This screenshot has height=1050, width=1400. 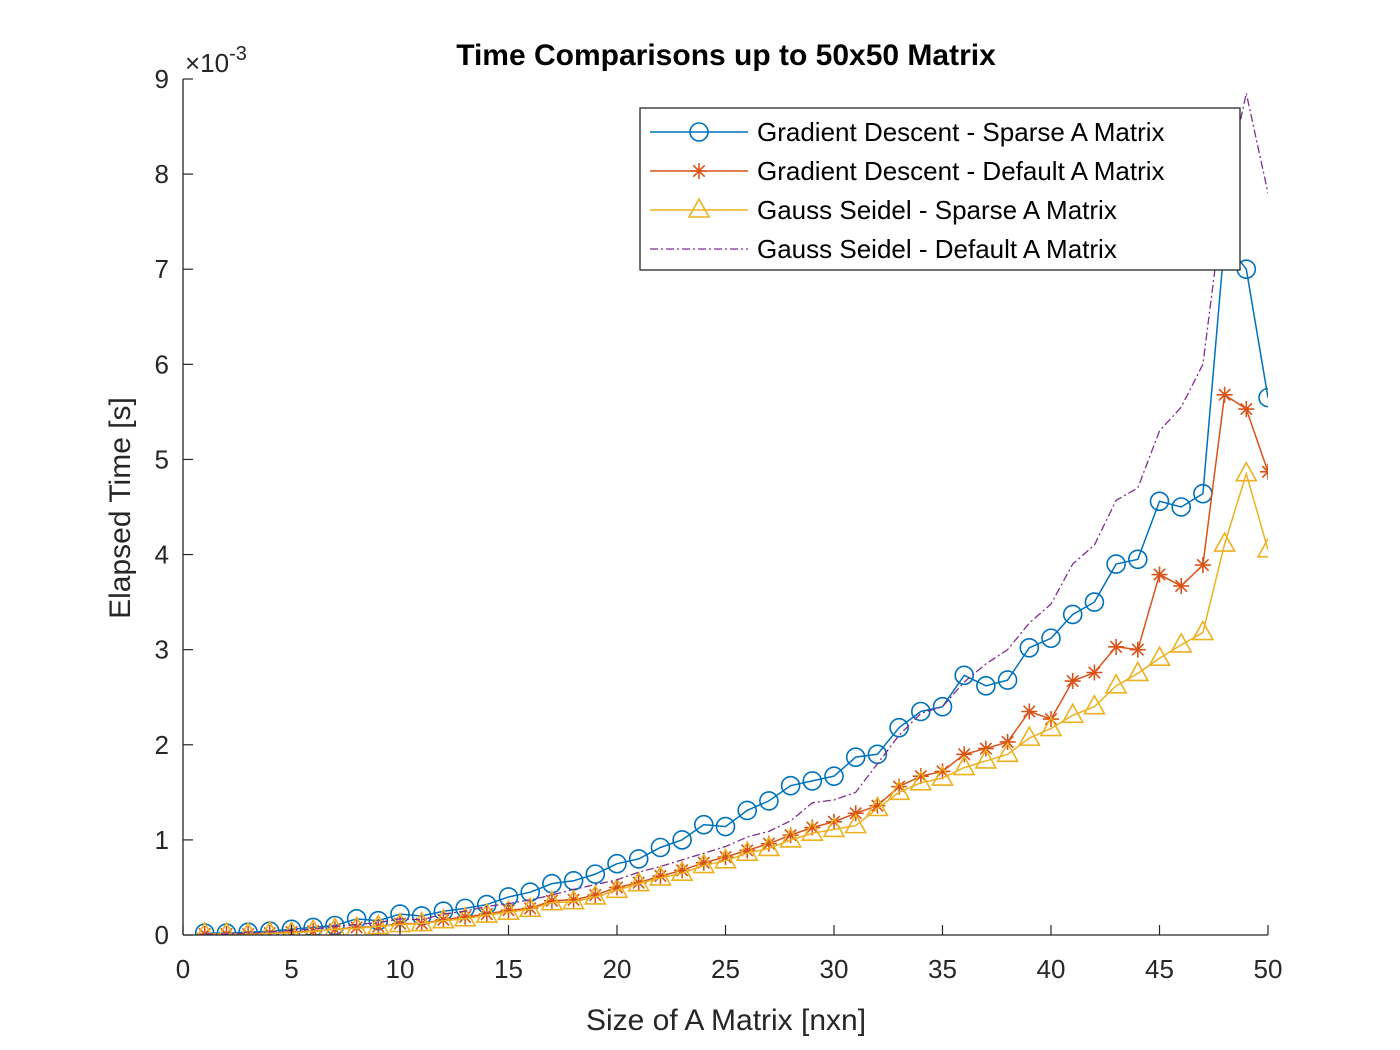 I want to click on y-axis-label: Elapsed Time [s], so click(x=120, y=508).